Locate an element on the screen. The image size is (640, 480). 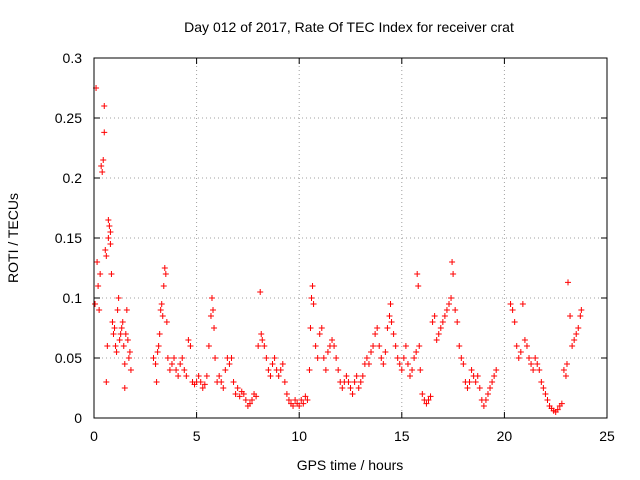
x-tick-label: 5 is located at coordinates (197, 436).